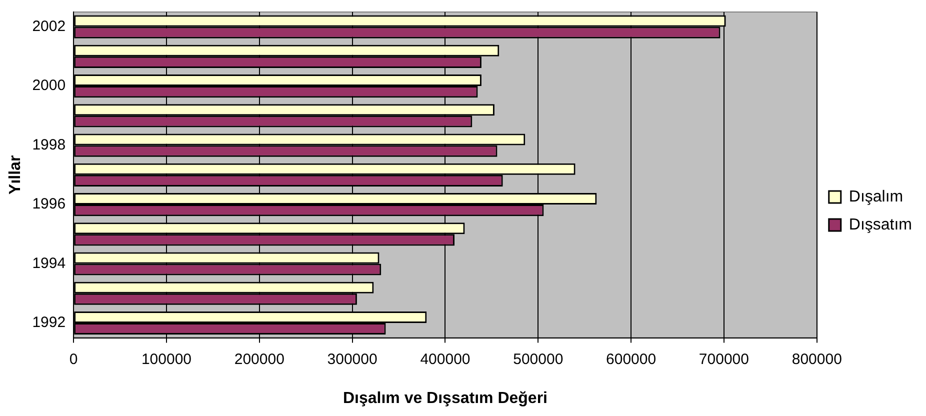  Describe the element at coordinates (876, 197) in the screenshot. I see `legend-label: Dışalım` at that location.